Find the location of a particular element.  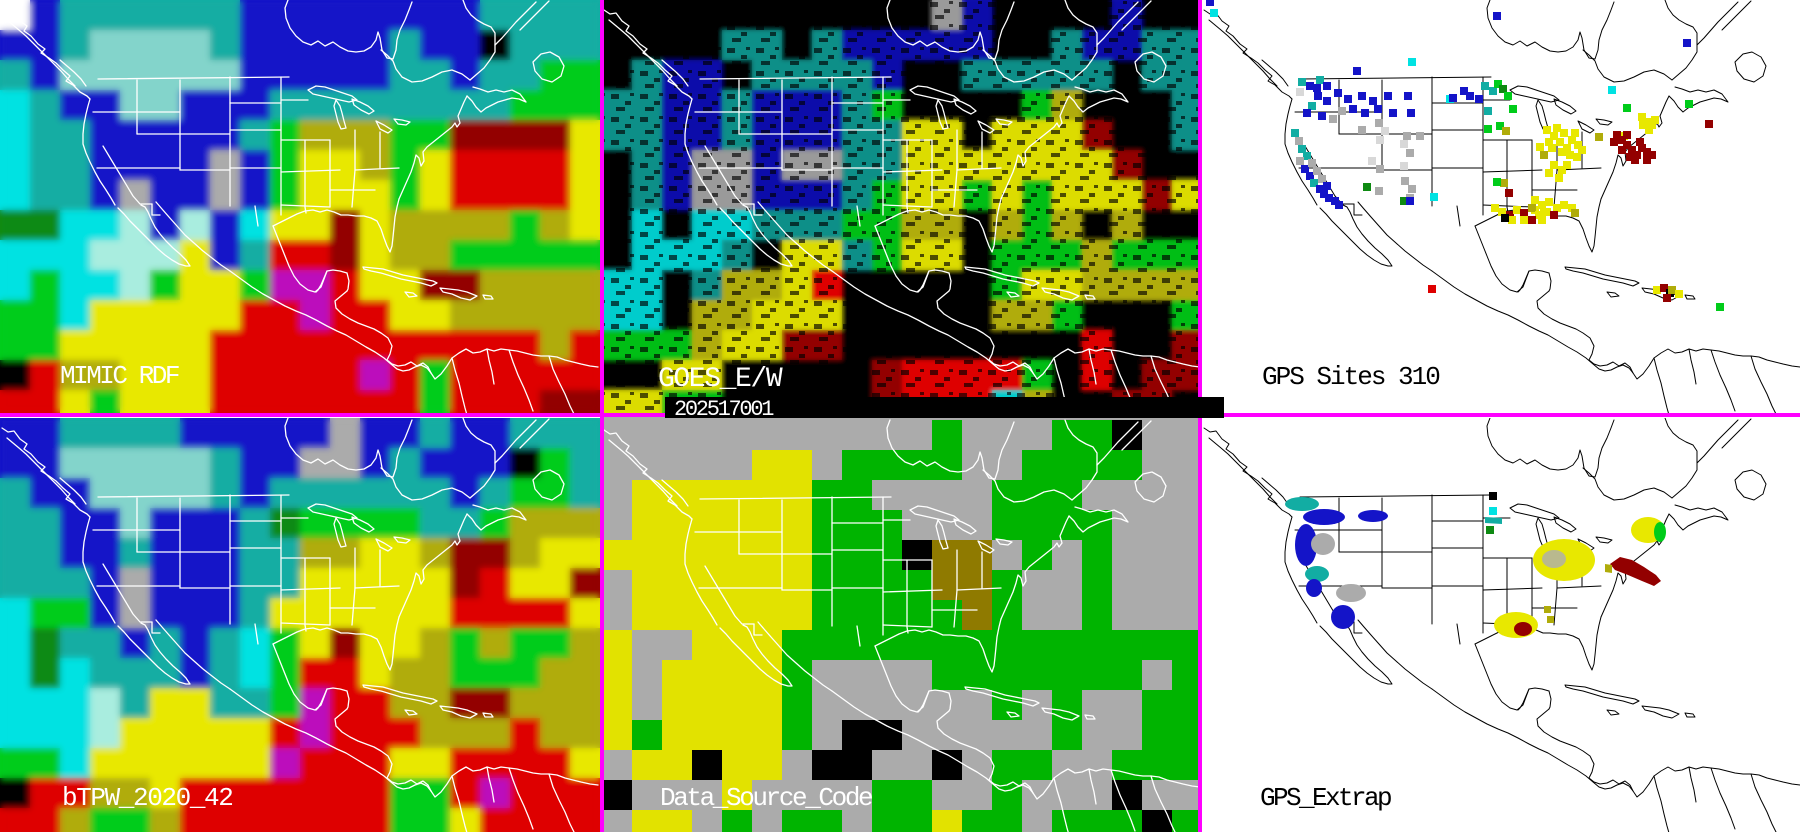

svg-text: Data_Source_Code is located at coordinates (766, 798).